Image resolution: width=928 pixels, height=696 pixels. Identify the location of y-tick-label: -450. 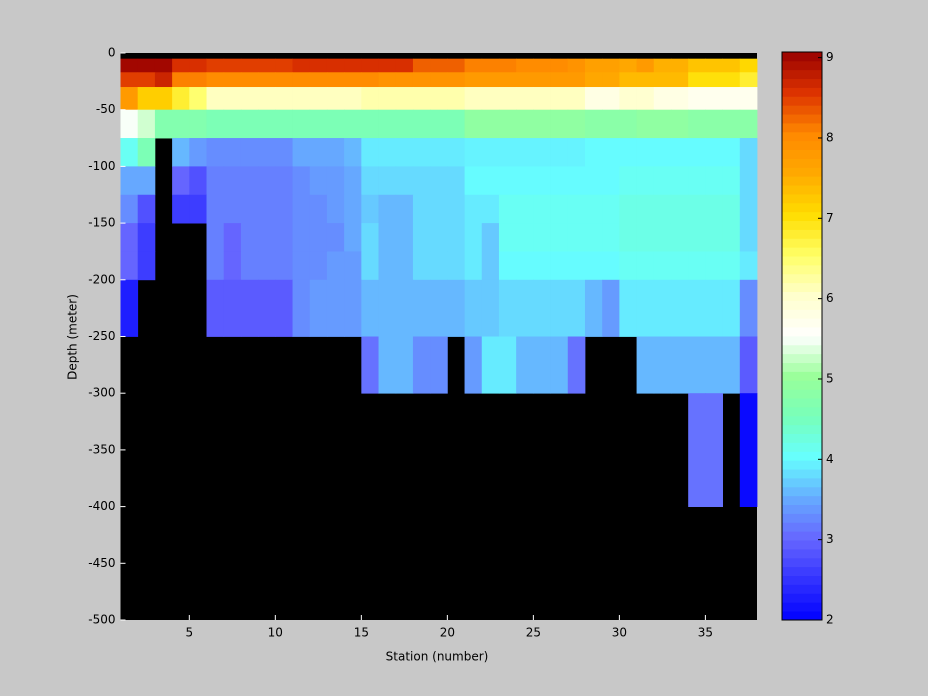
(101, 563).